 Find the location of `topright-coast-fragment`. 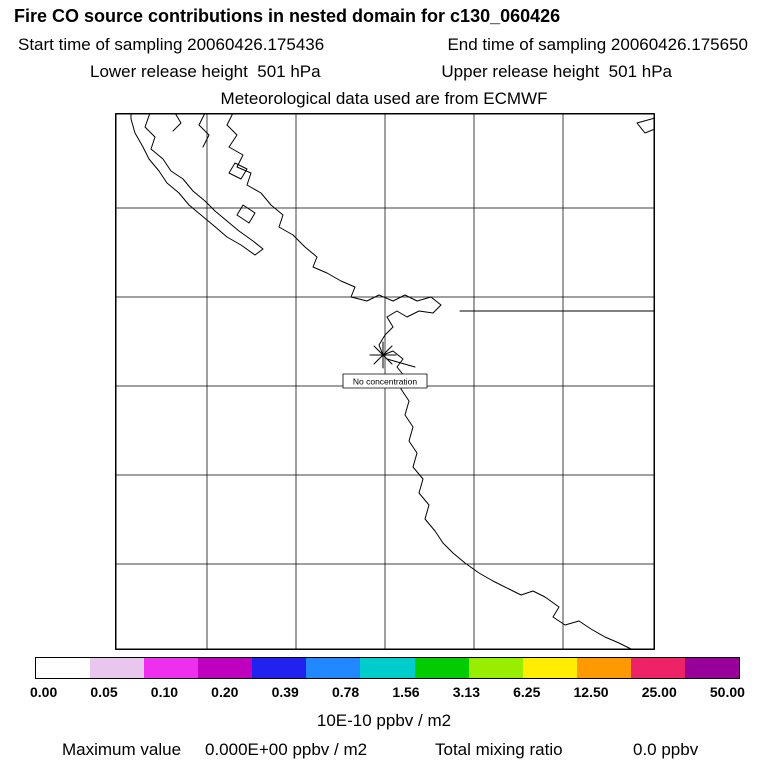

topright-coast-fragment is located at coordinates (645, 125).